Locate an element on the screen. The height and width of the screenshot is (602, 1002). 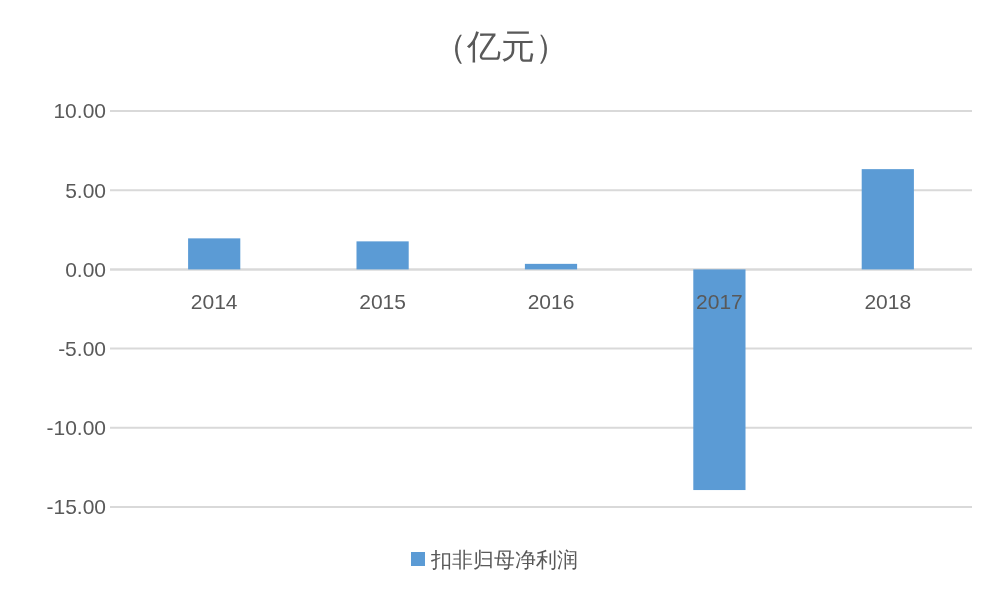
legend-label: 扣非归母净利润 is located at coordinates (504, 560).